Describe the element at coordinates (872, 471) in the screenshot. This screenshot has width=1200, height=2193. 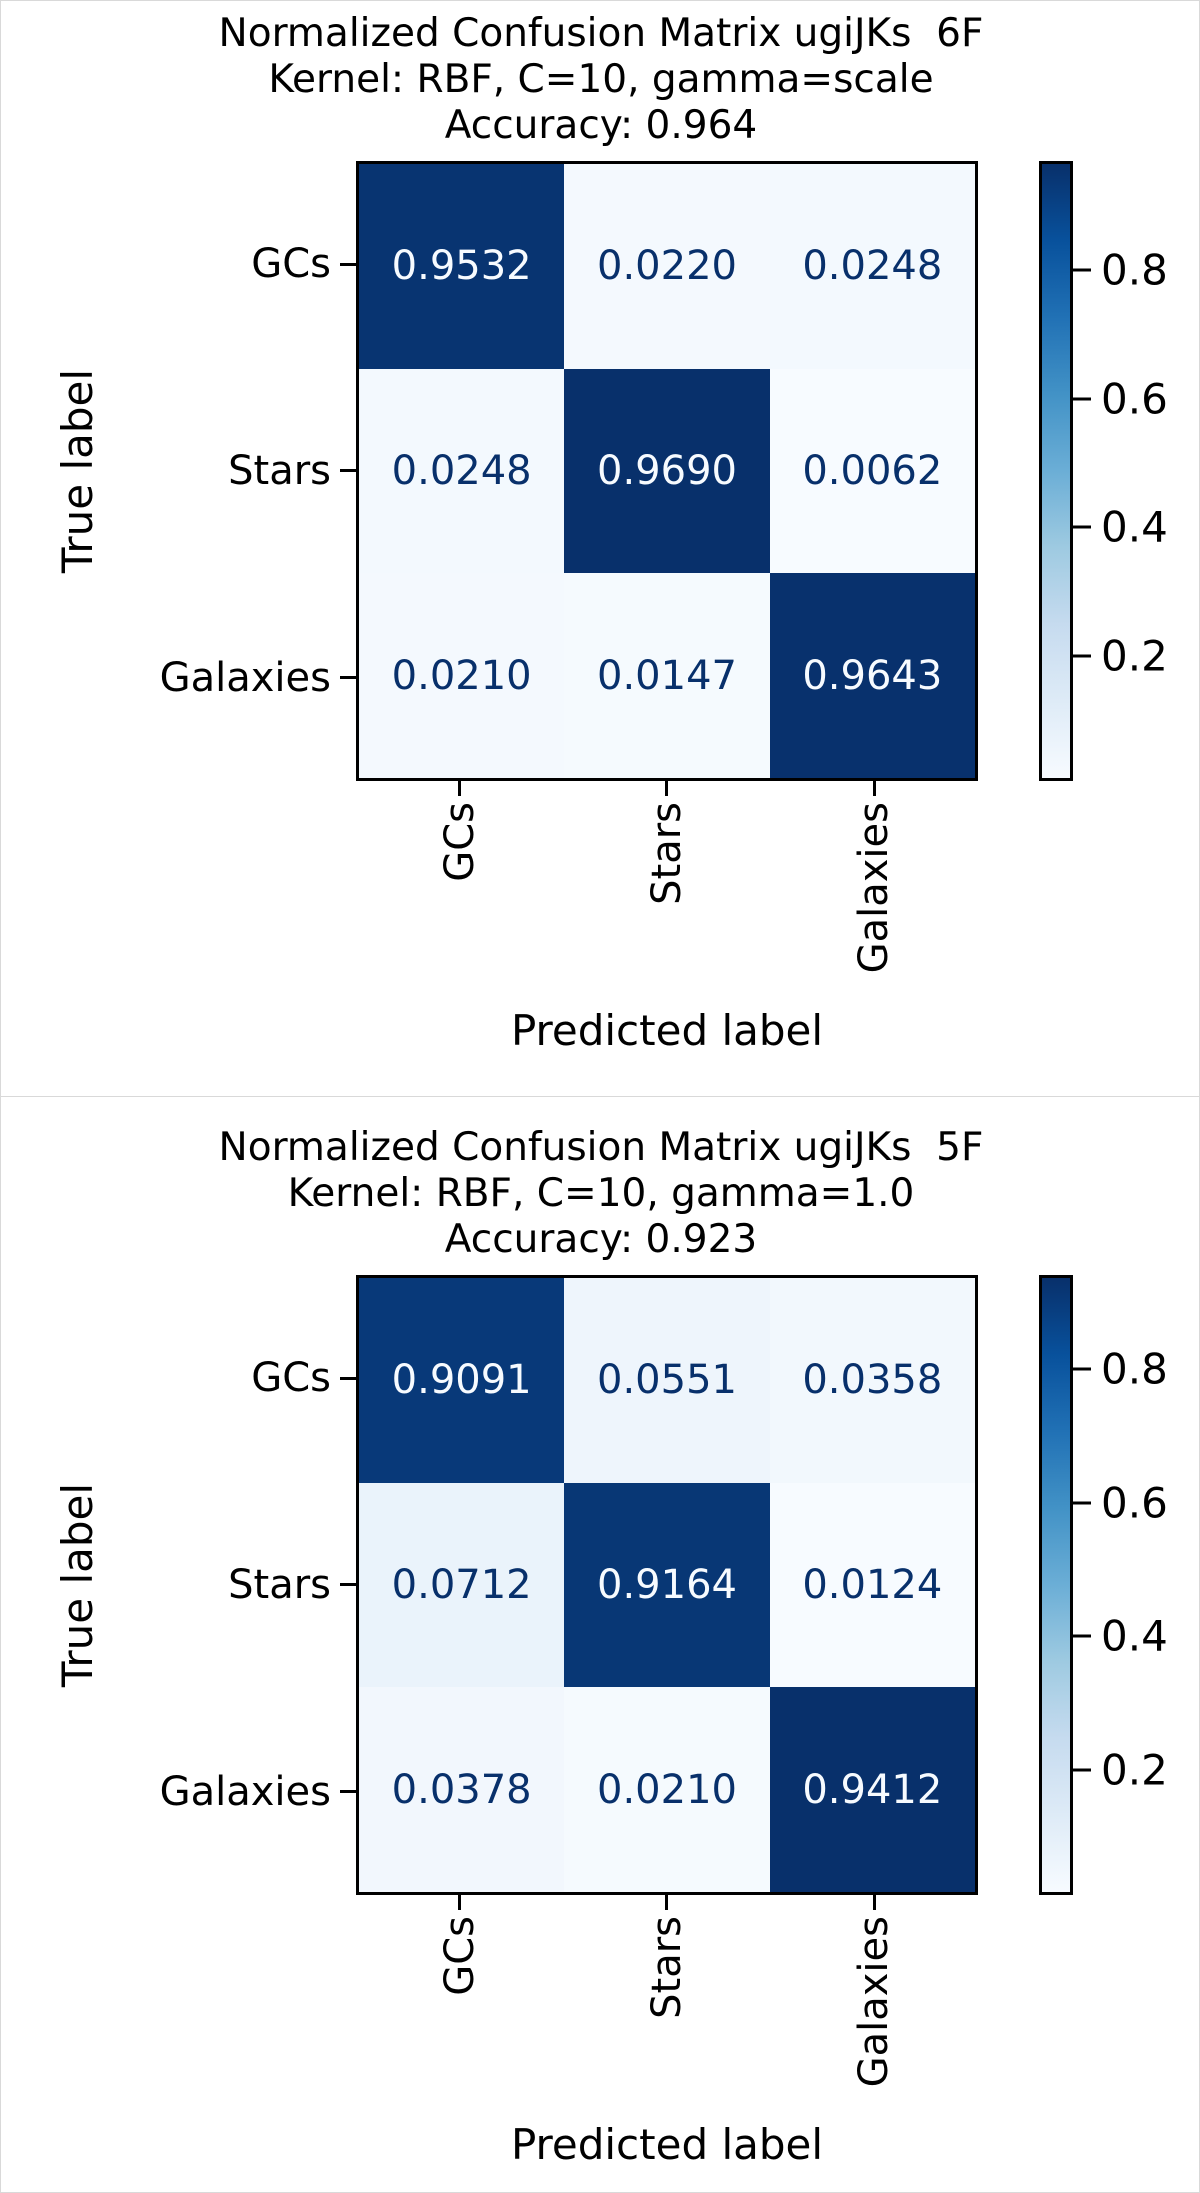
I see `matrix-cell-r2c3: 0.0062` at that location.